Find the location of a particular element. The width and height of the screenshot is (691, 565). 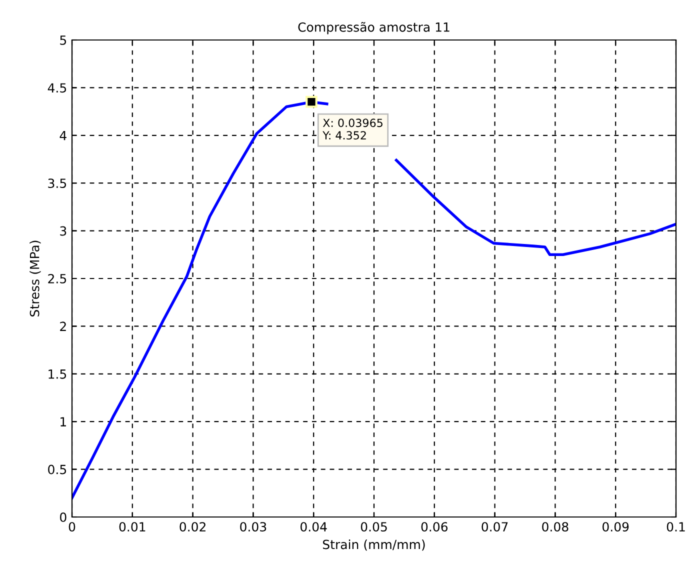

x-tick-label: 0.01 is located at coordinates (132, 527).